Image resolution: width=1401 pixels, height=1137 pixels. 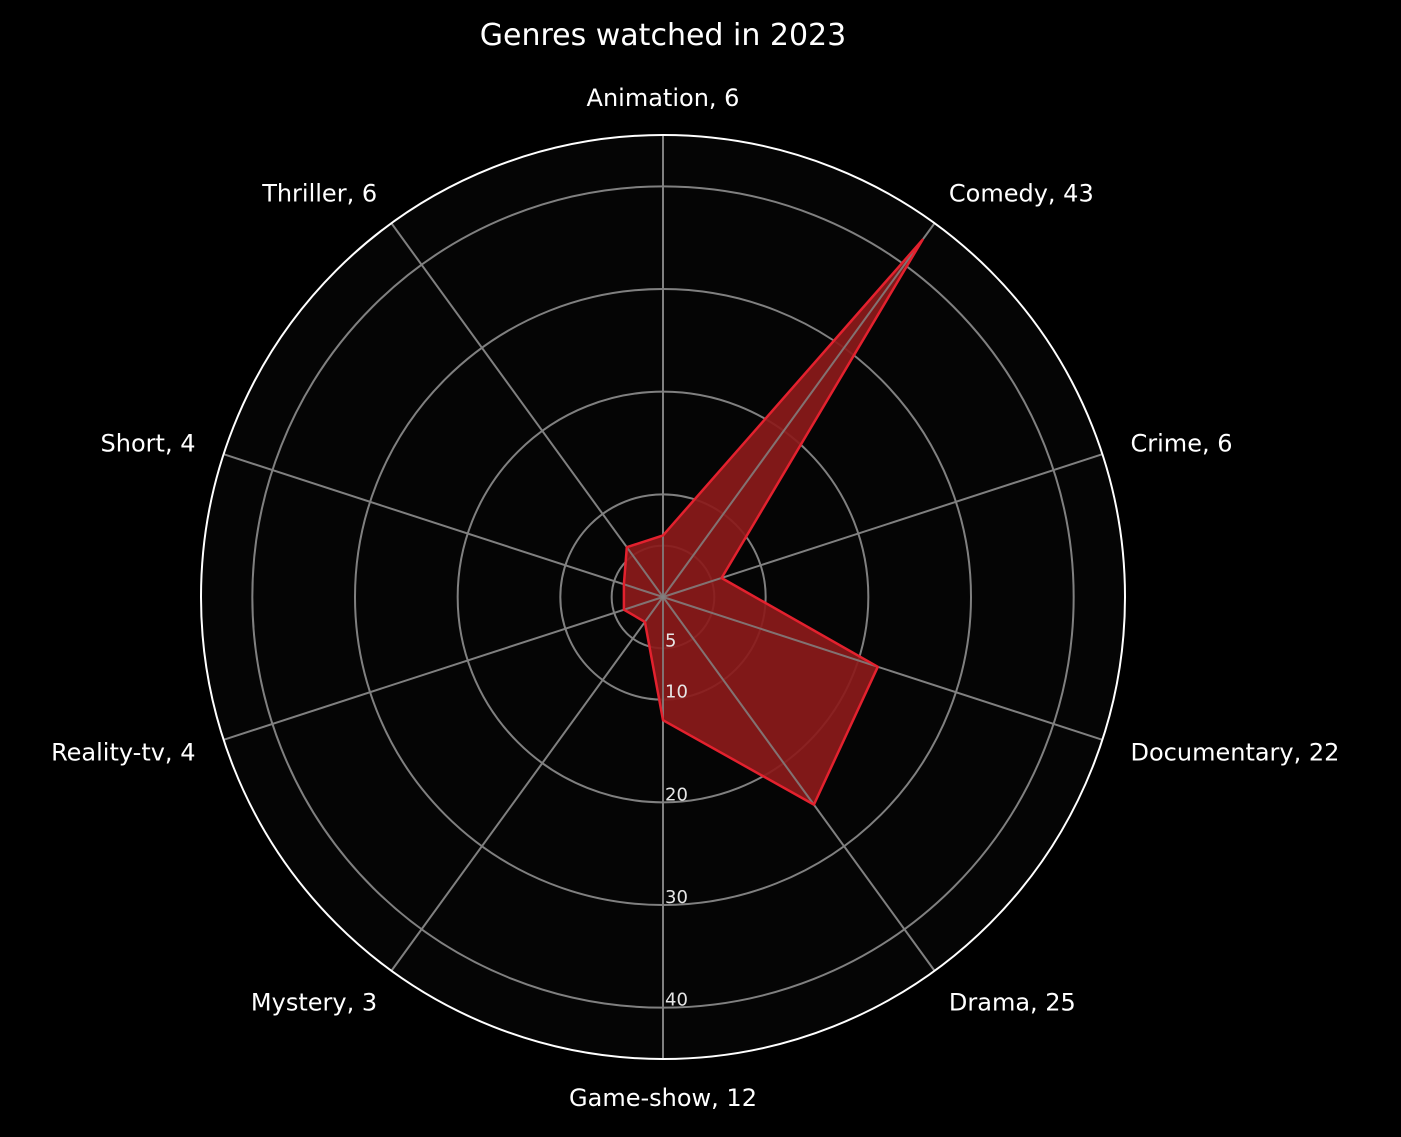 I want to click on category-label-thriller: Thriller, 6, so click(x=319, y=193).